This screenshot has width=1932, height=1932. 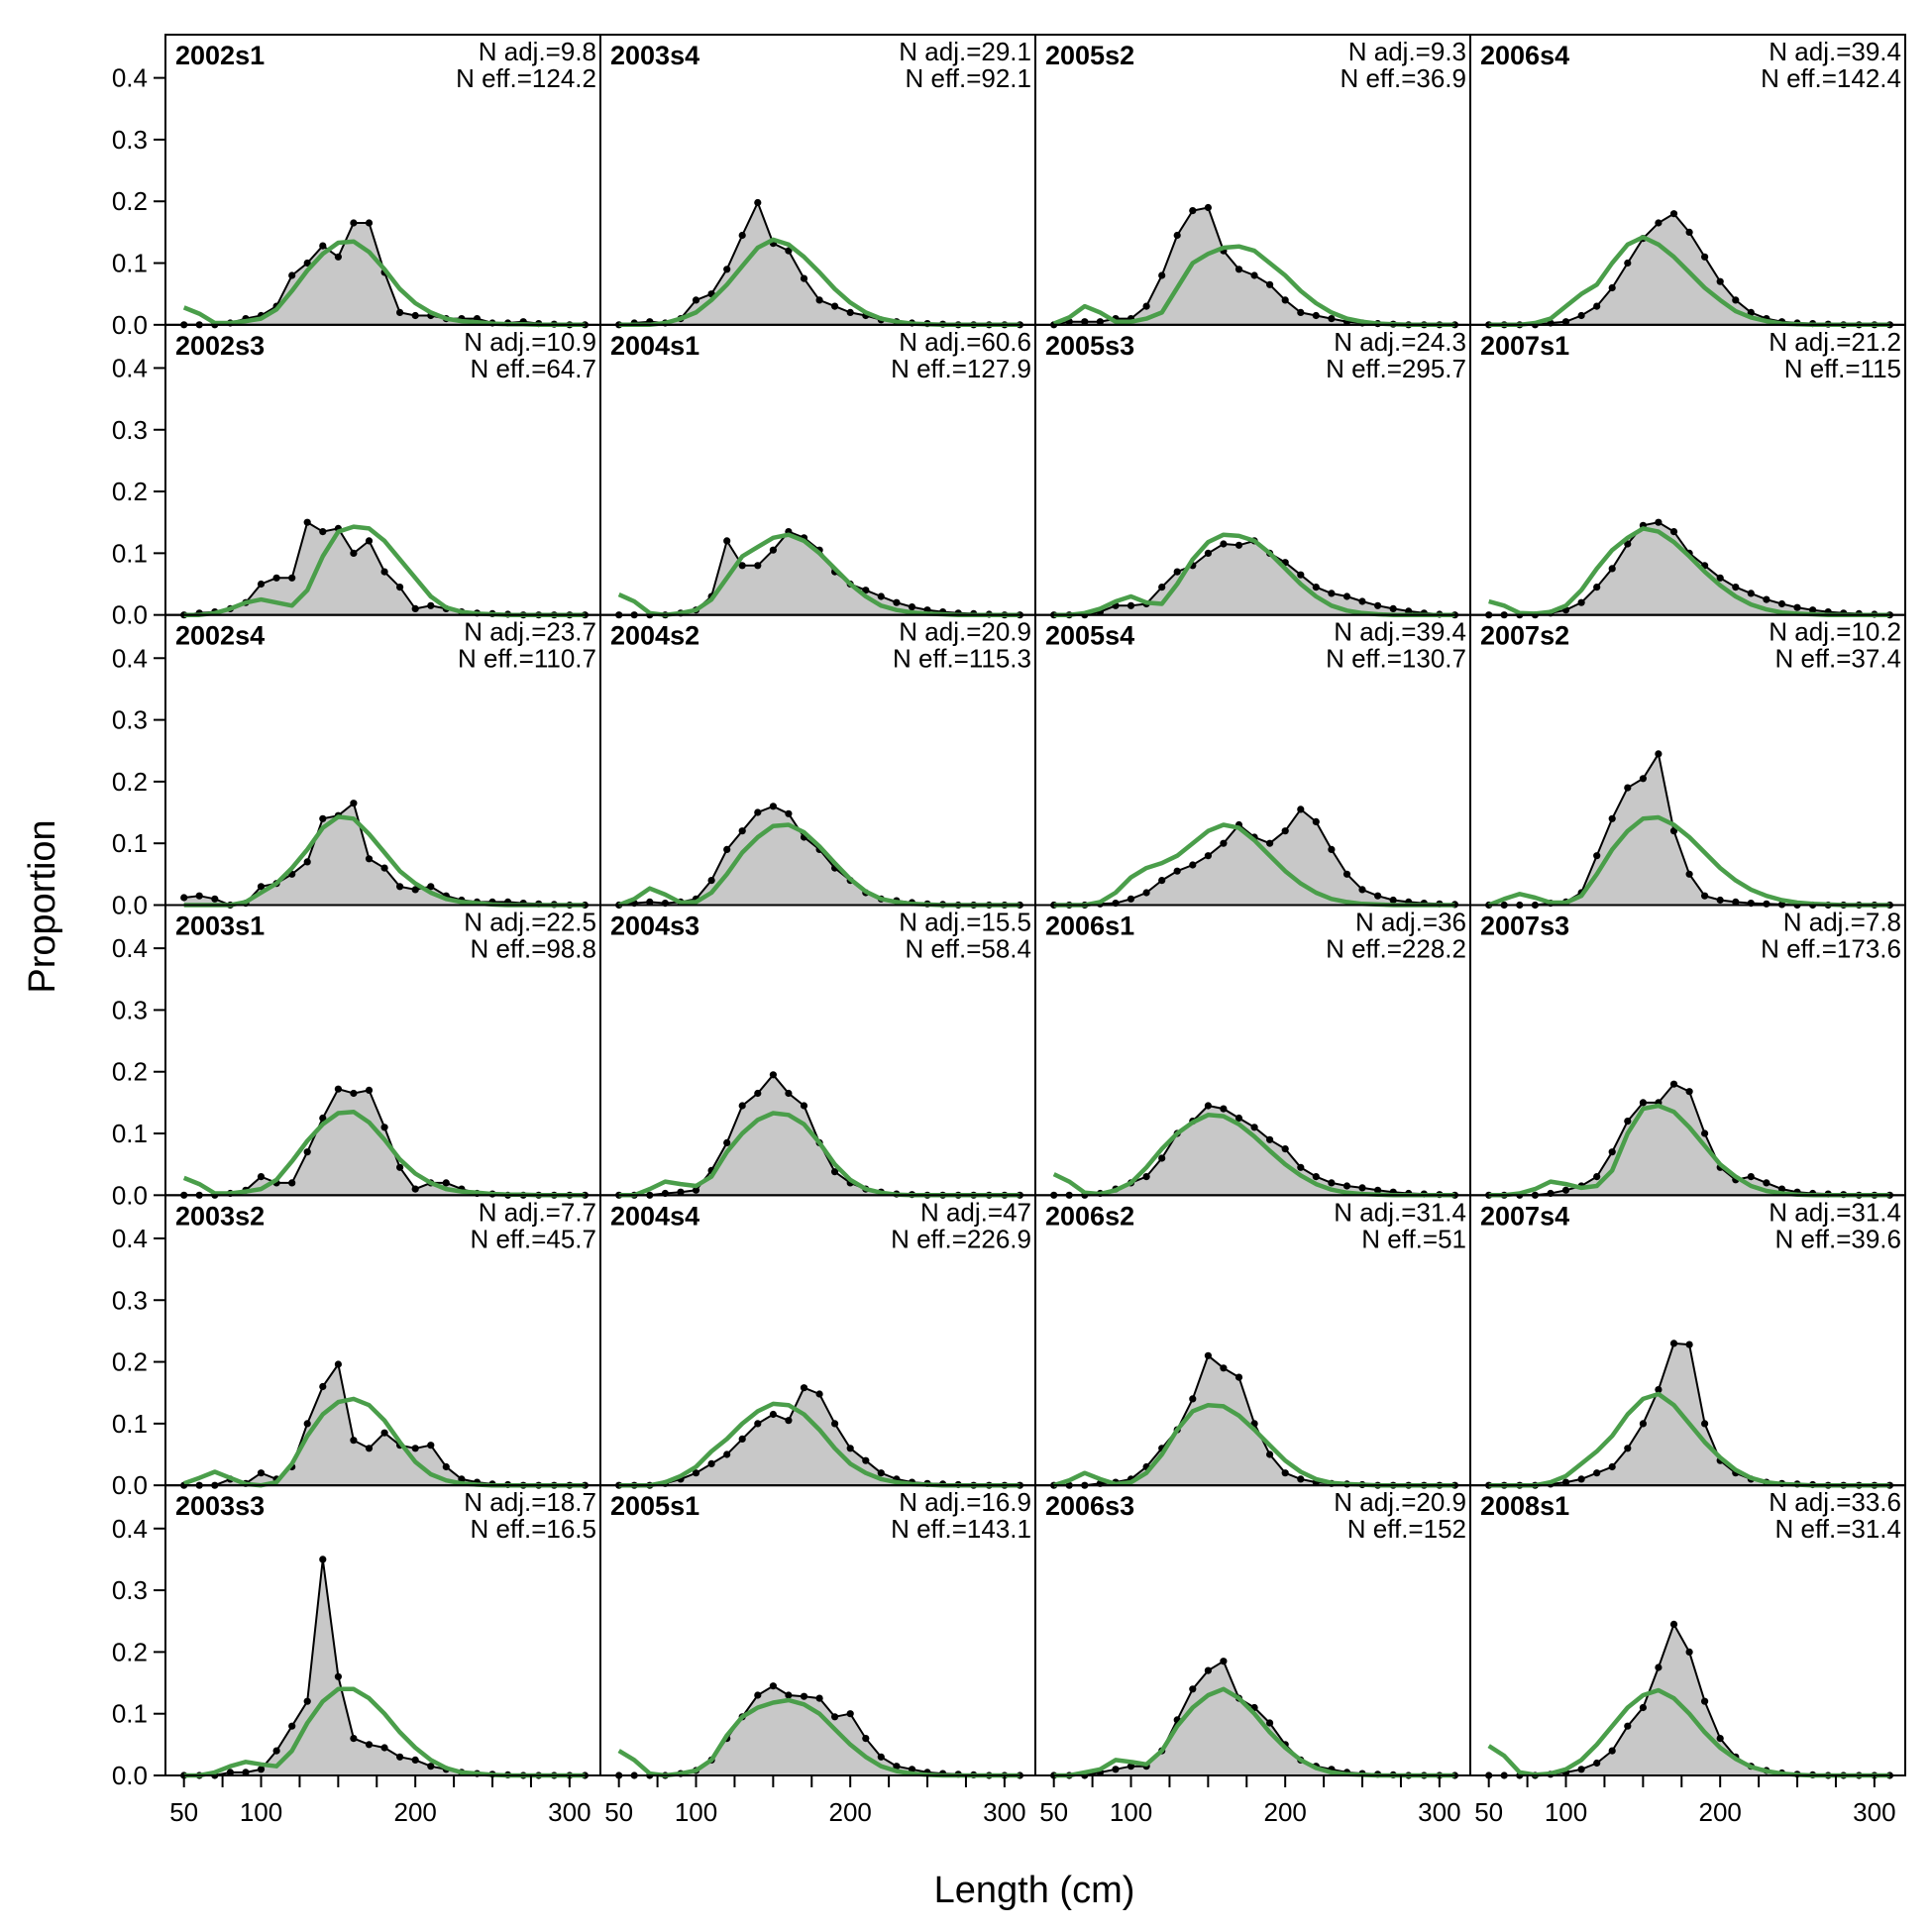 What do you see at coordinates (1687, 181) in the screenshot?
I see `panel-2006s4: 2006s4 N adj.=39.4N eff.=142.4` at bounding box center [1687, 181].